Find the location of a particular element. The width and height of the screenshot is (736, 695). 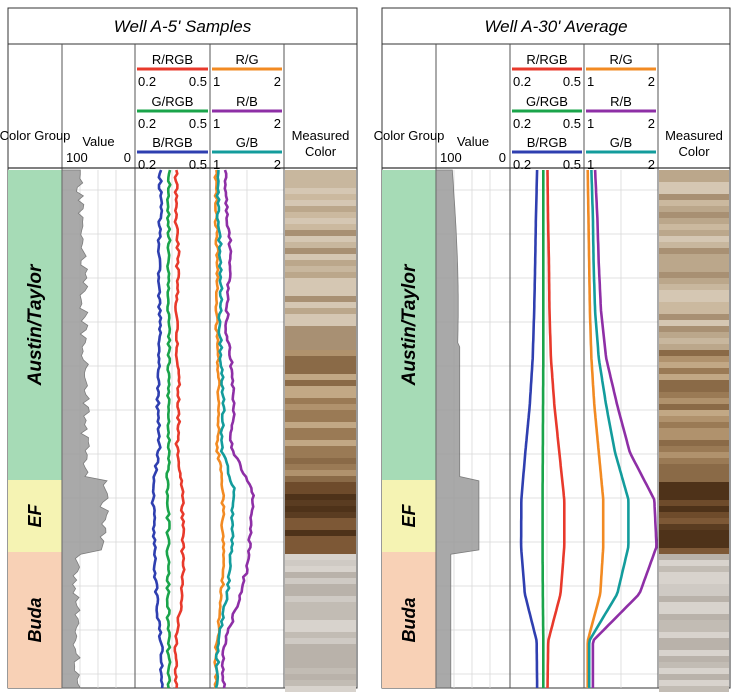

zone-label: EF is located at coordinates (35, 516).